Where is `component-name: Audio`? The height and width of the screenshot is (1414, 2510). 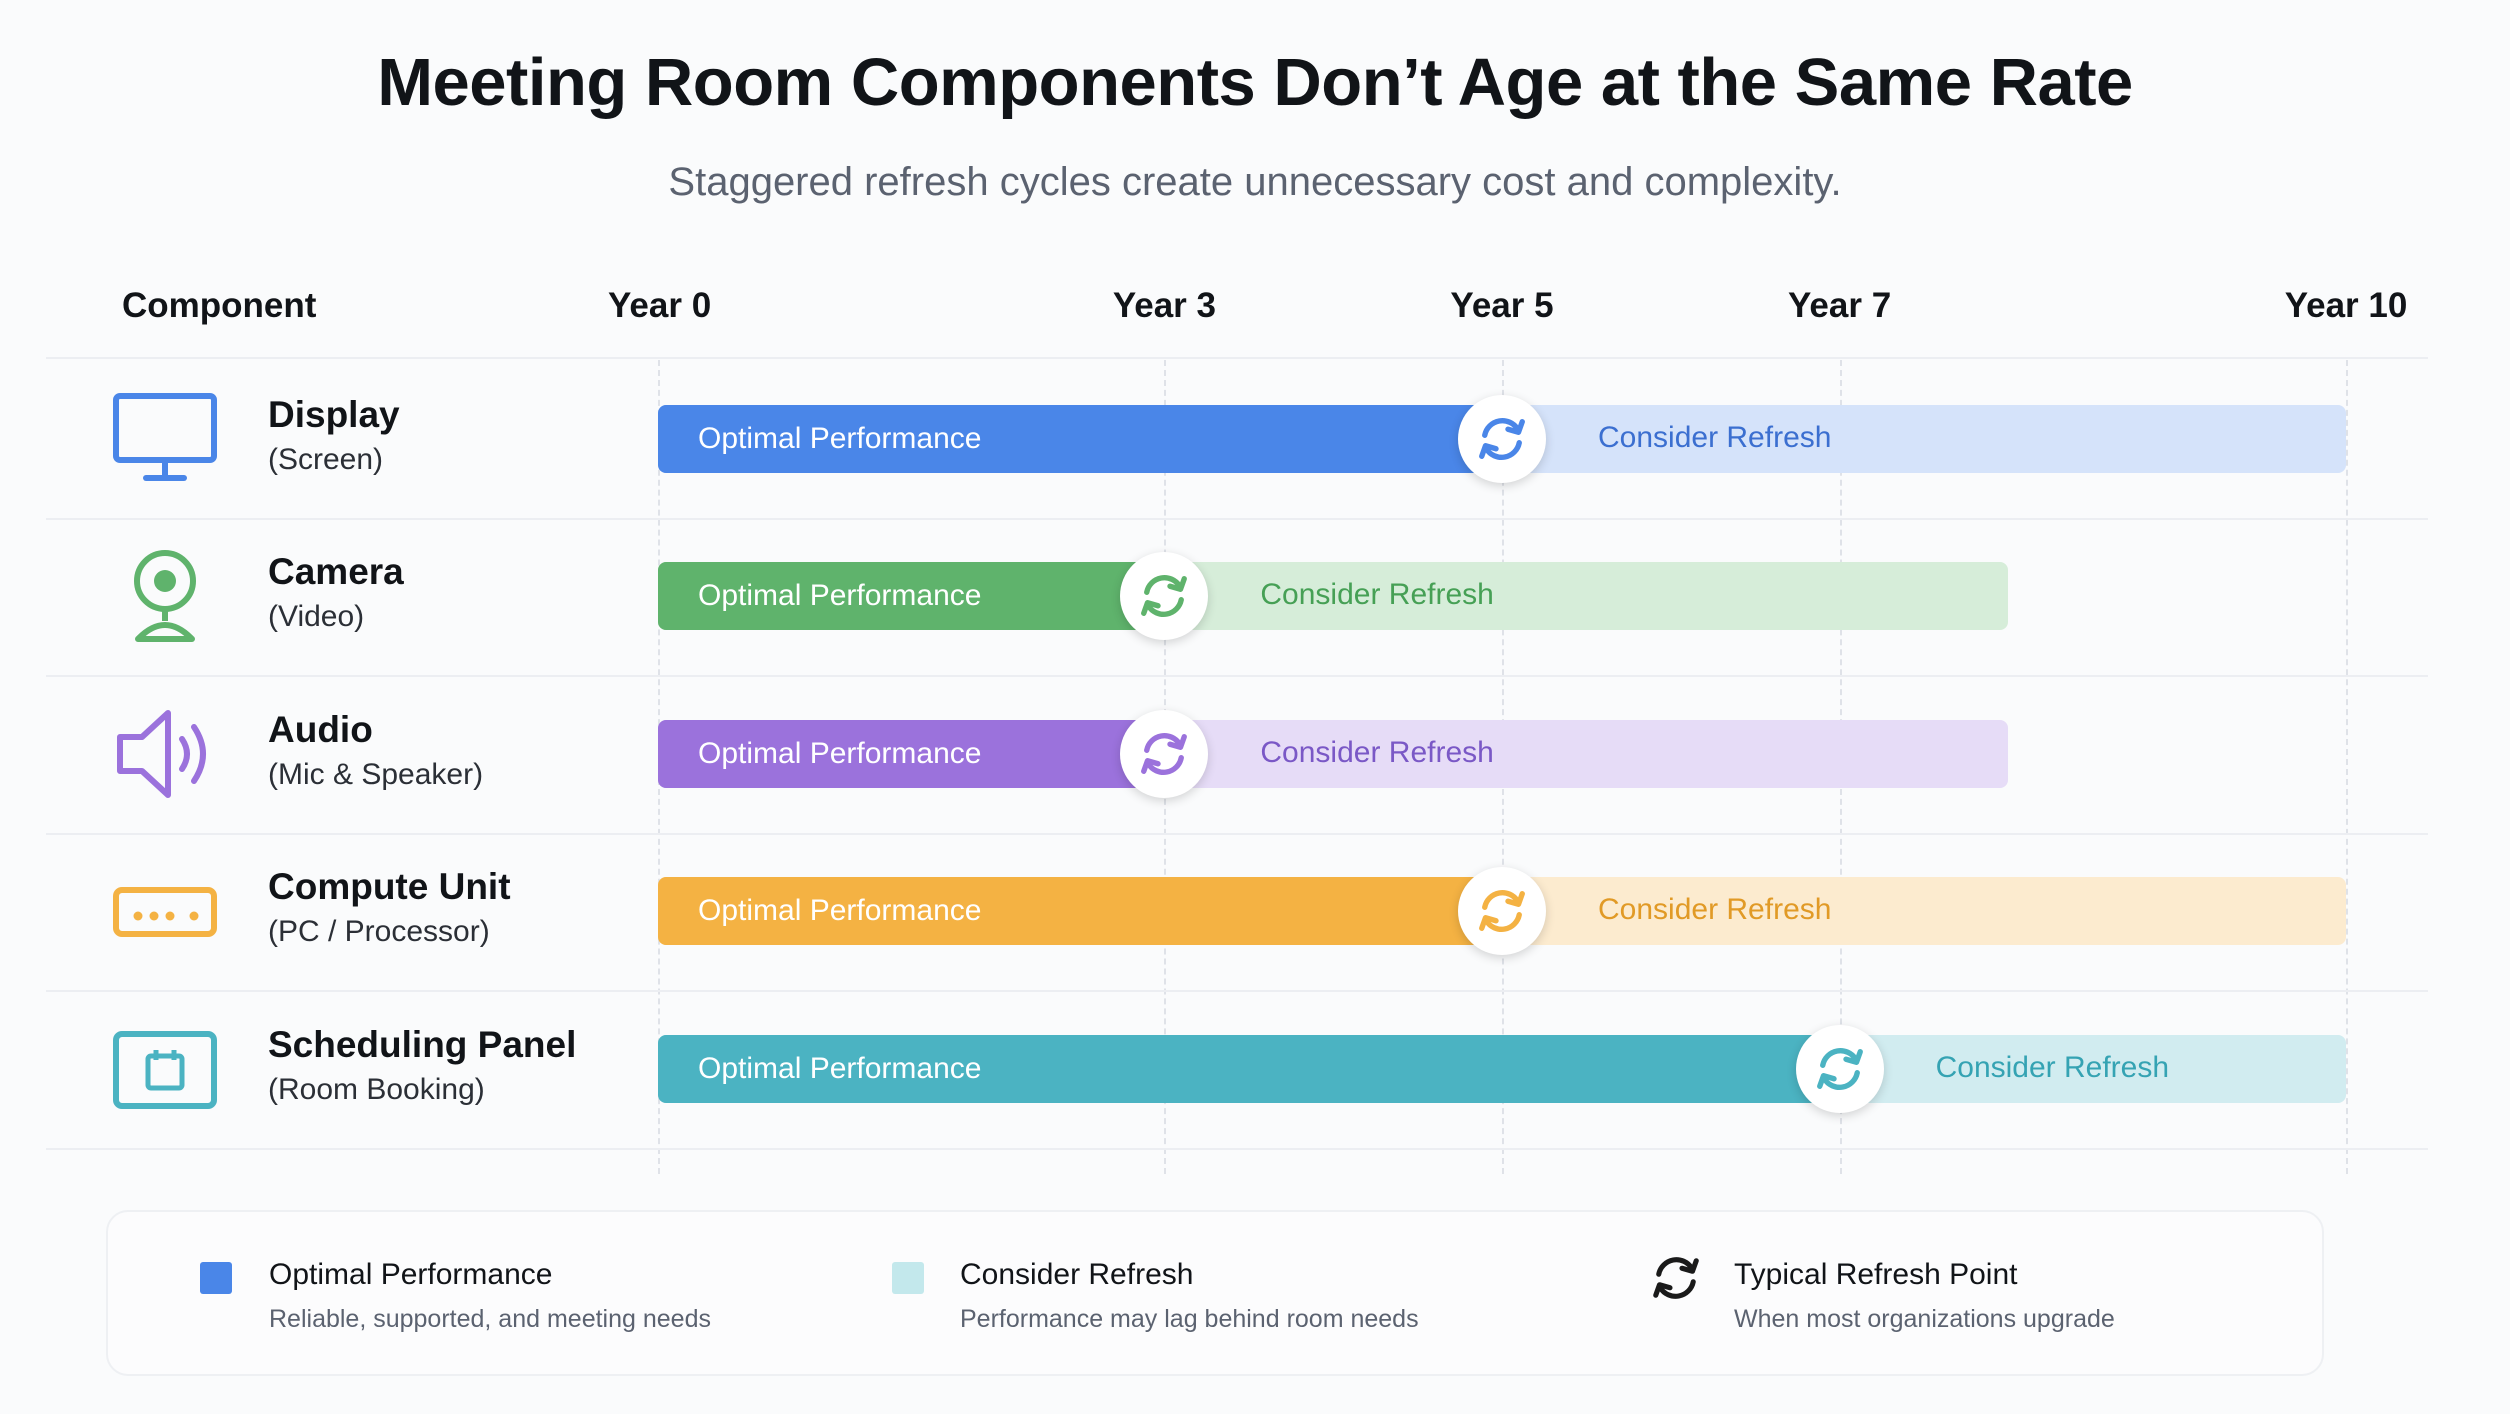 component-name: Audio is located at coordinates (320, 729).